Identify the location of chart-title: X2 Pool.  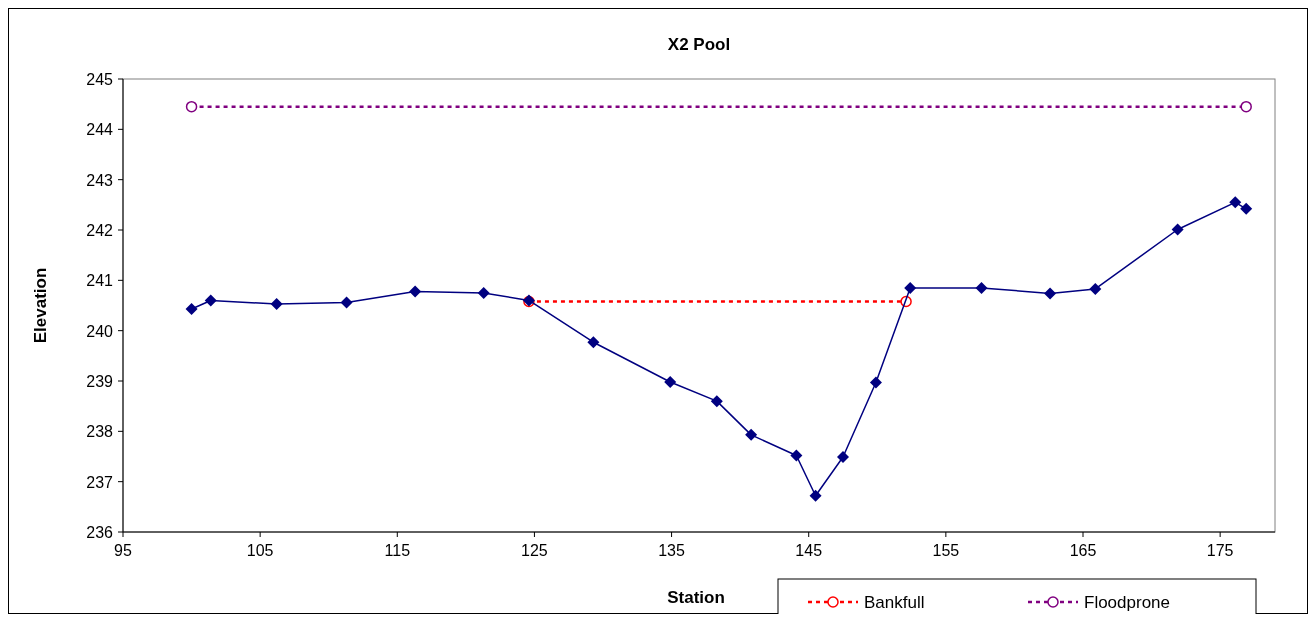
(699, 44).